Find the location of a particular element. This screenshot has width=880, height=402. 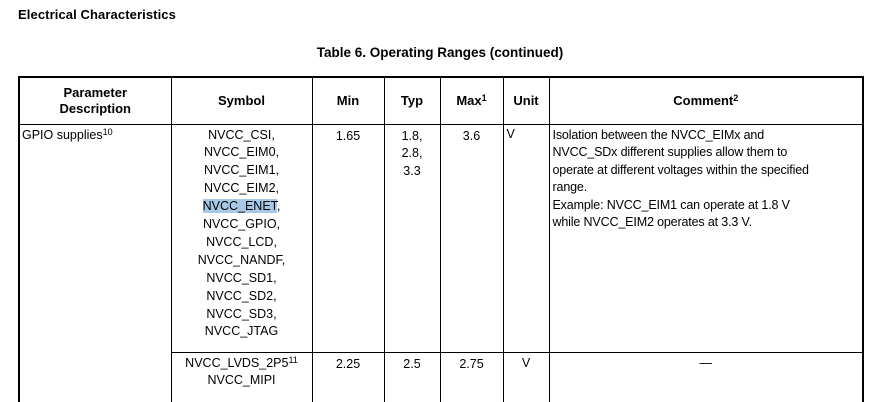

cell-line: NVCC_EIM2, is located at coordinates (241, 189).